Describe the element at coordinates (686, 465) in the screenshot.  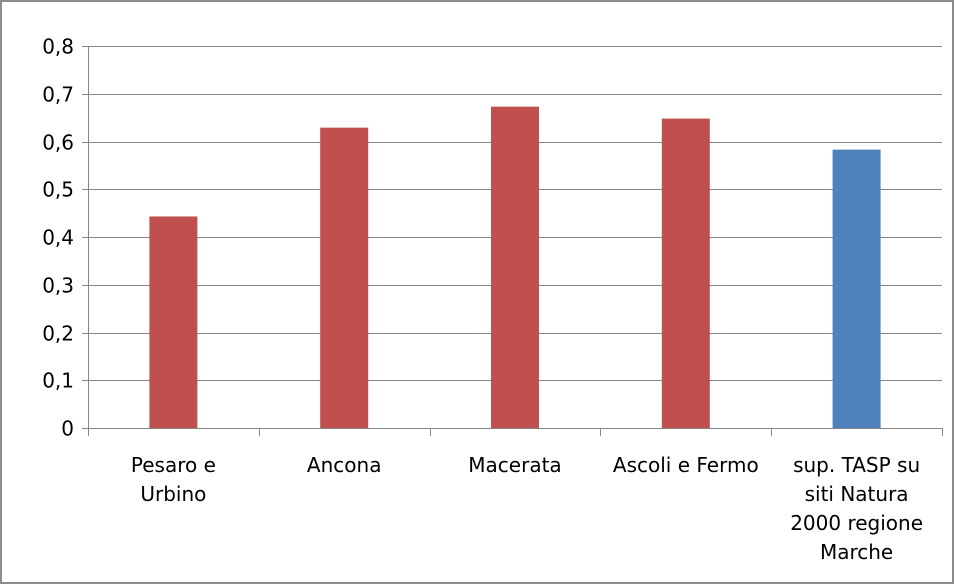
I see `x-tick-label: Ascoli e Fermo` at that location.